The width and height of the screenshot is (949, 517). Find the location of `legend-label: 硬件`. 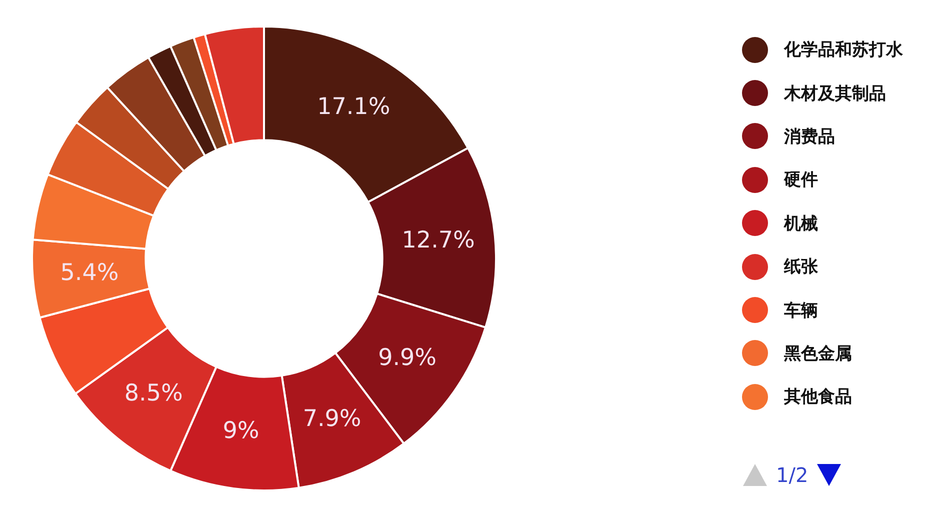

legend-label: 硬件 is located at coordinates (801, 180).